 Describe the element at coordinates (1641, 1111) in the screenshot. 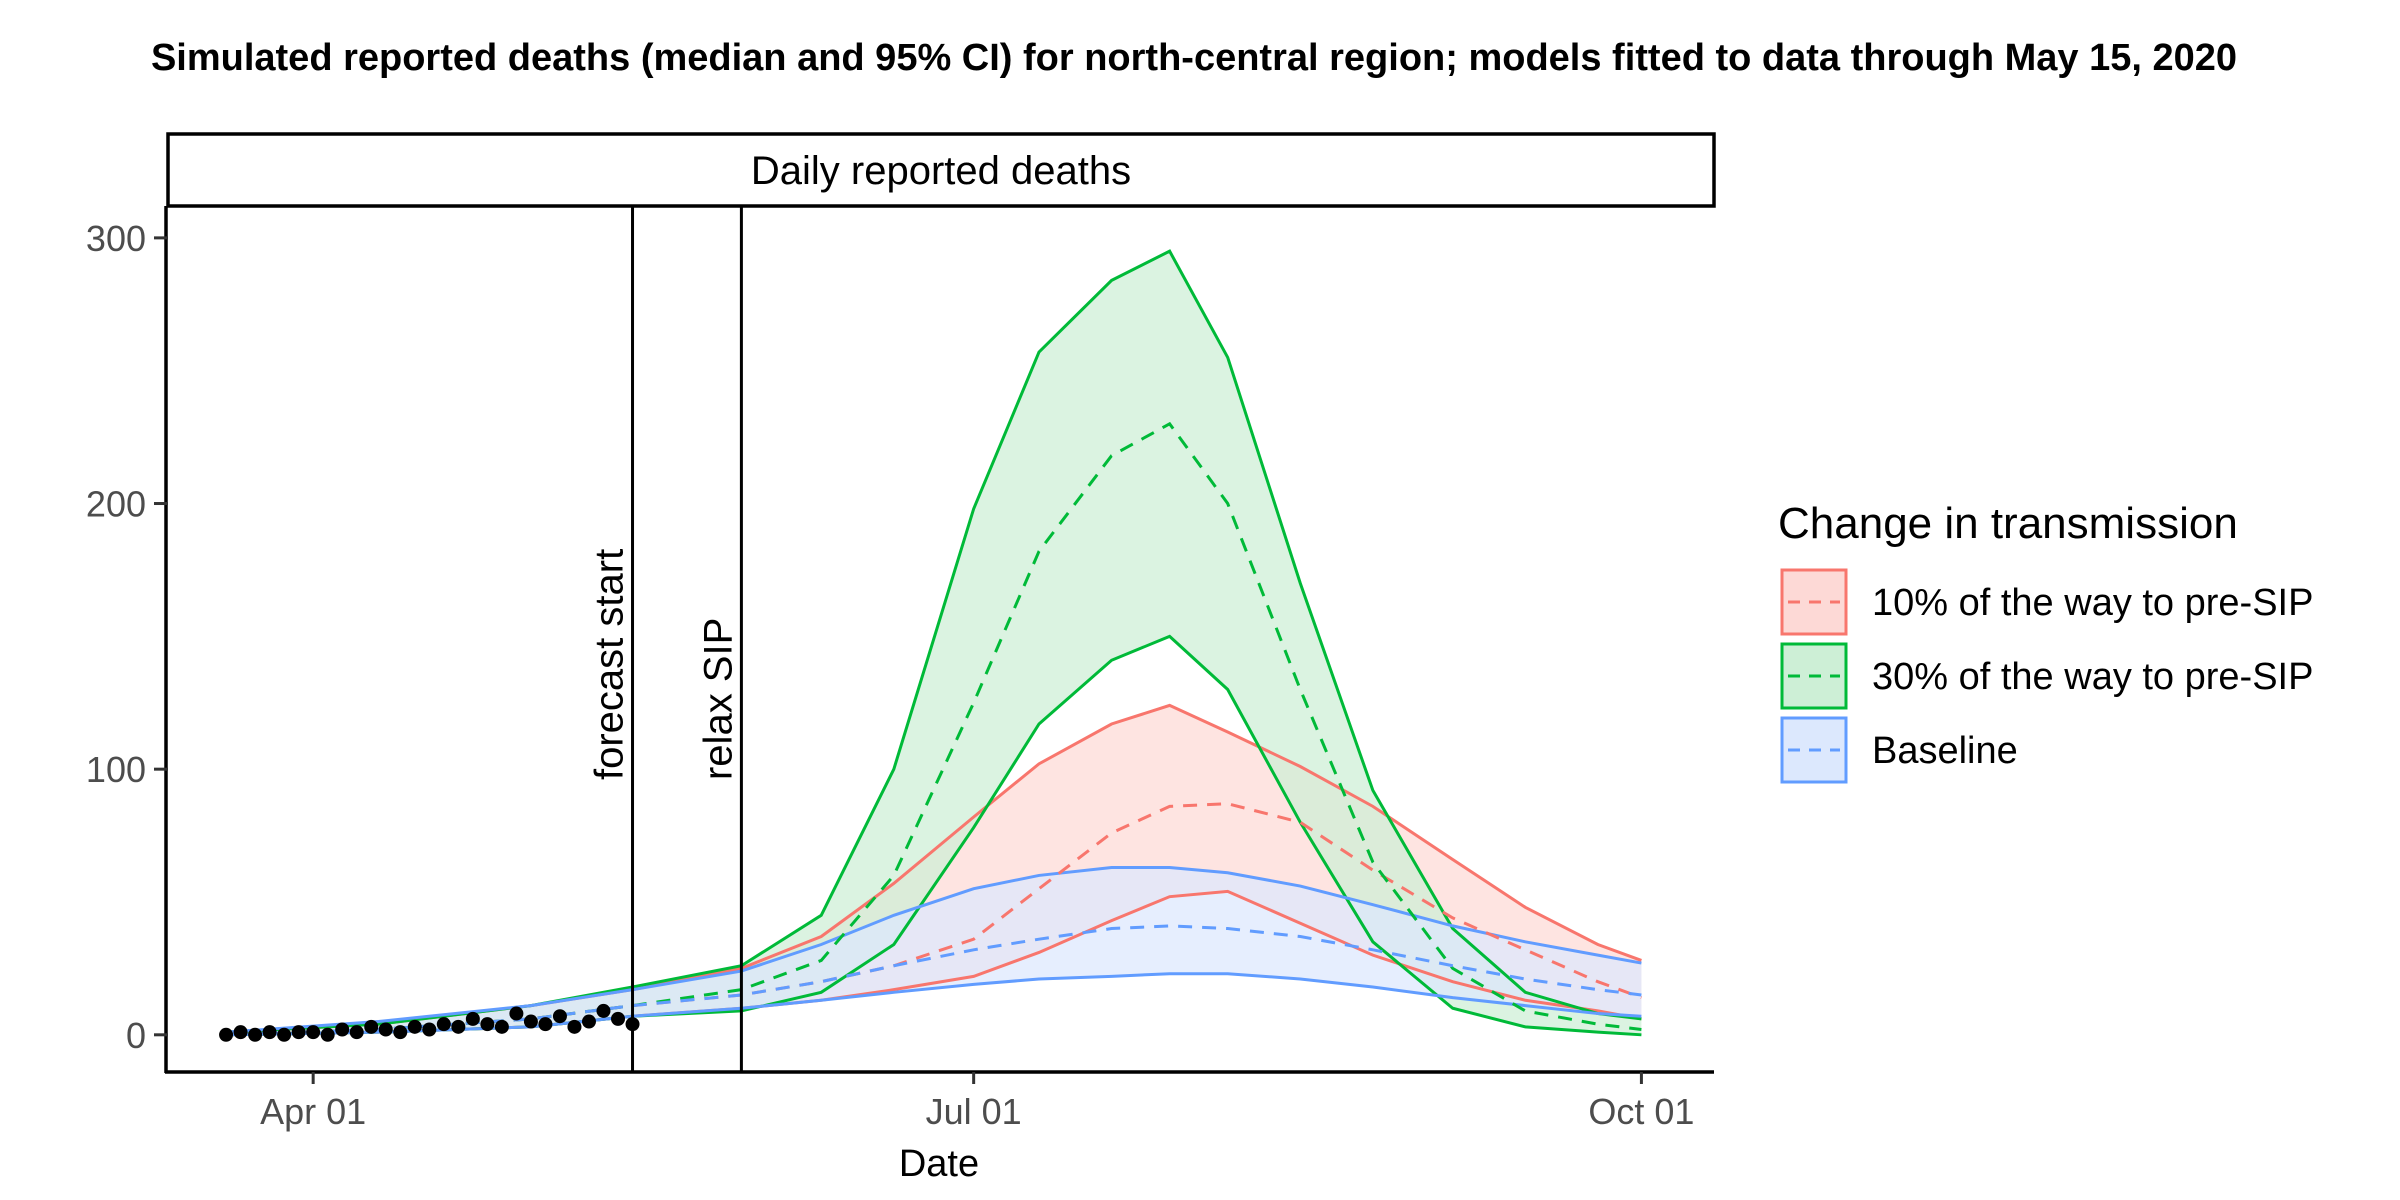

I see `x-tick-label: Oct 01` at that location.